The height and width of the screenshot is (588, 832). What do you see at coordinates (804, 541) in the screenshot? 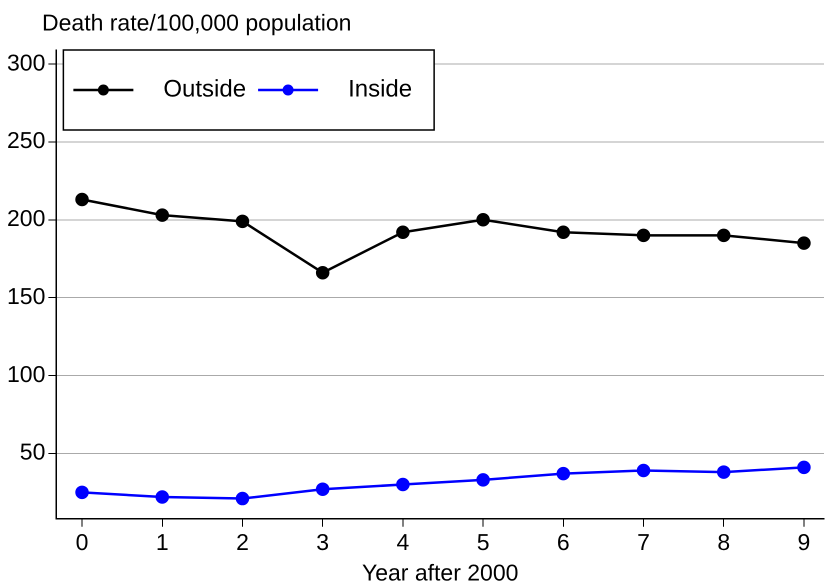
I see `x-tick-label: 9` at bounding box center [804, 541].